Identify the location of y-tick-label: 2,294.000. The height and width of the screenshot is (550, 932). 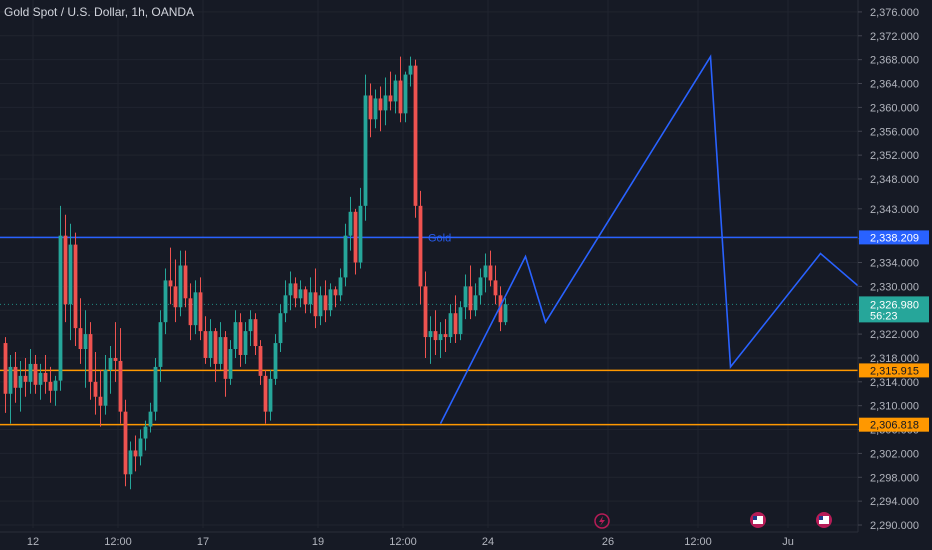
(894, 502).